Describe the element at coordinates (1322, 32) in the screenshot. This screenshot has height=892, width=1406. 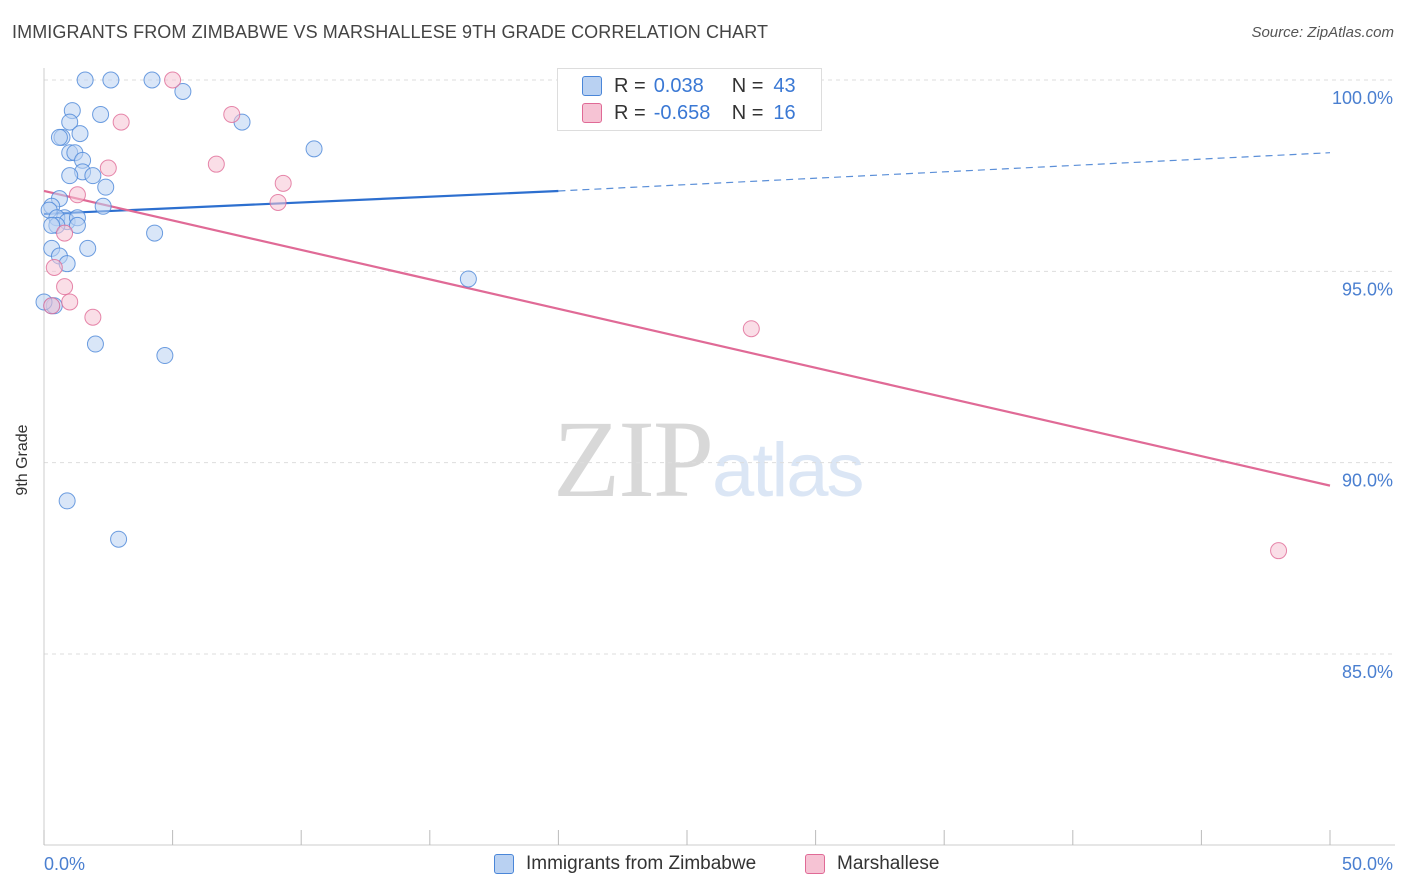
I see `source-label: Source: ZipAtlas.com` at that location.